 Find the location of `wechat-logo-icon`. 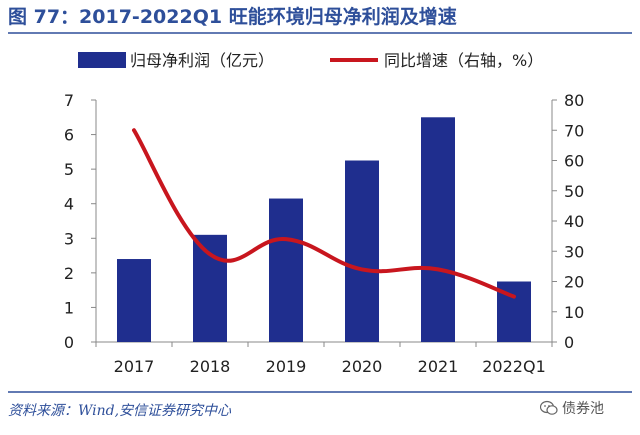

wechat-logo-icon is located at coordinates (549, 407).